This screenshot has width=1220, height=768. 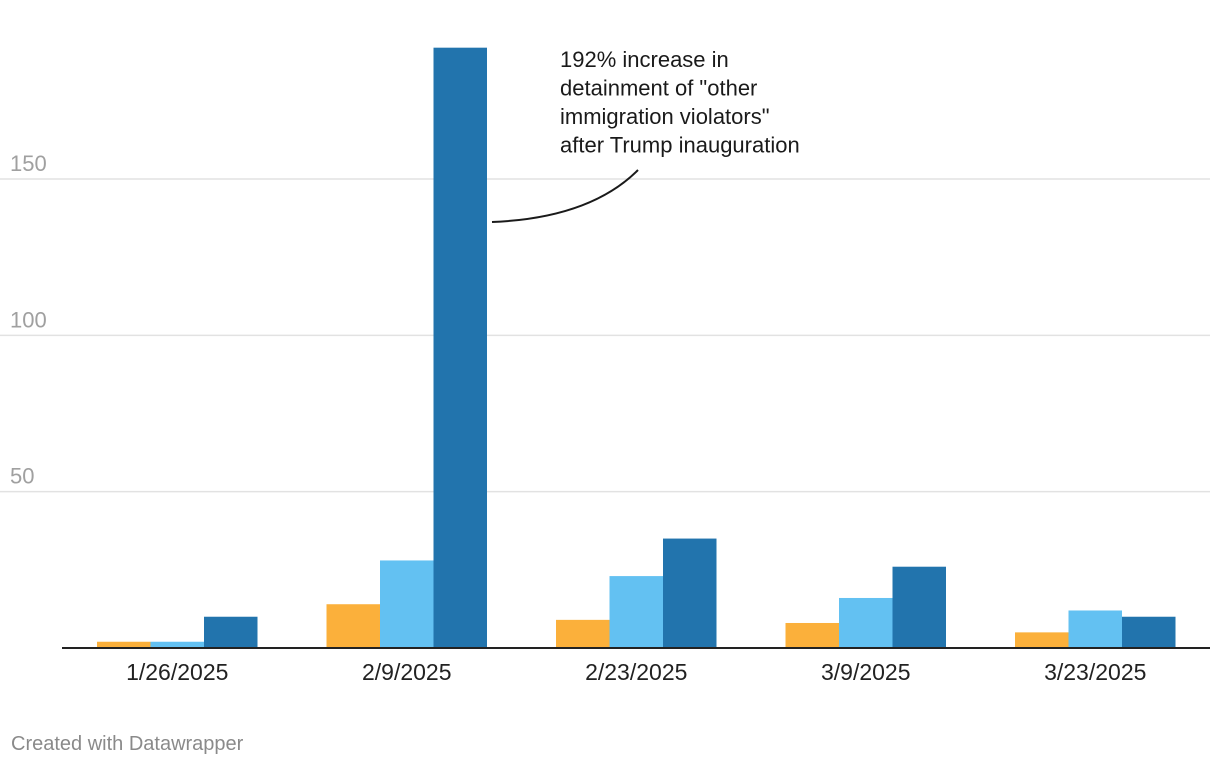 What do you see at coordinates (658, 88) in the screenshot?
I see `annotation-line: detainment of "other` at bounding box center [658, 88].